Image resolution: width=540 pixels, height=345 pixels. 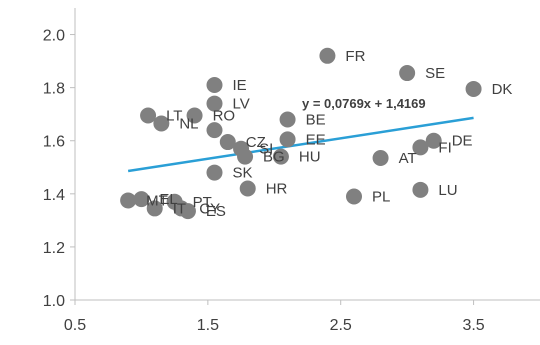 I want to click on data-point-cz, so click(x=227, y=142).